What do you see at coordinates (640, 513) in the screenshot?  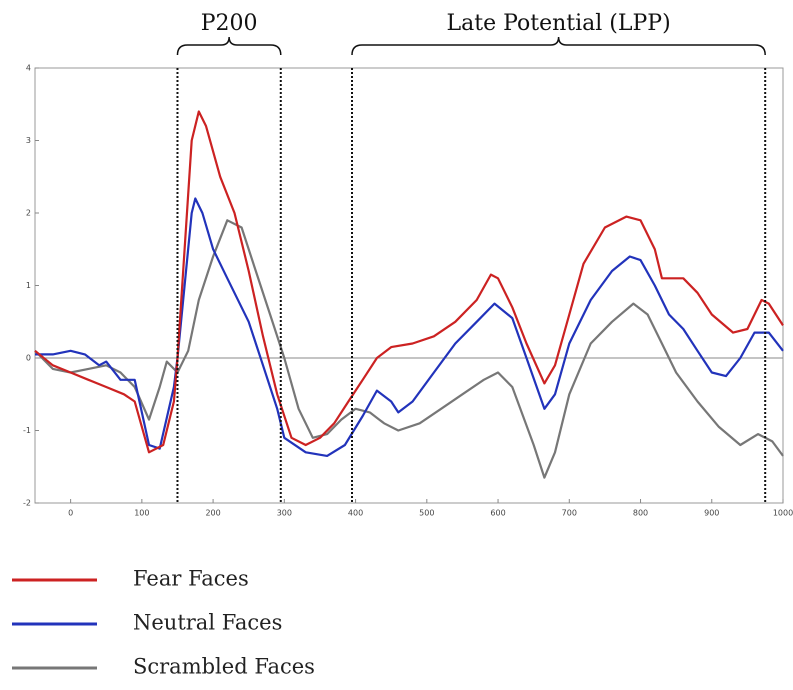 I see `x-tick-label: 800` at bounding box center [640, 513].